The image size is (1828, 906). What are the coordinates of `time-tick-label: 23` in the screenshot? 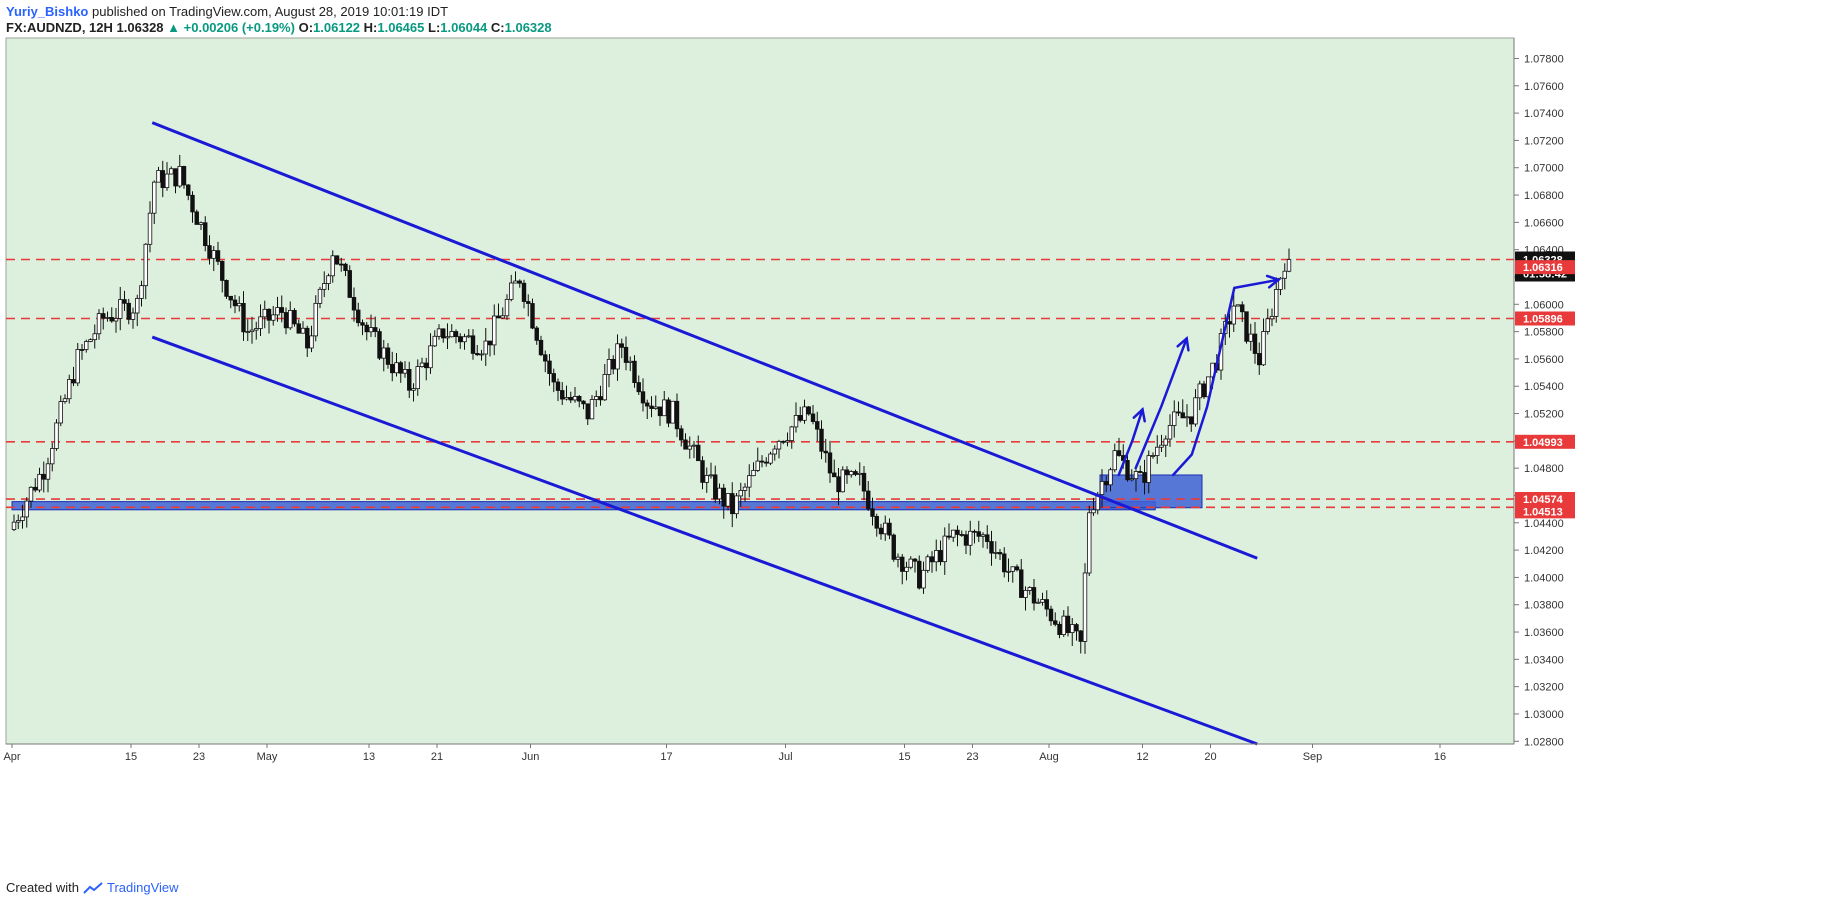 It's located at (972, 757).